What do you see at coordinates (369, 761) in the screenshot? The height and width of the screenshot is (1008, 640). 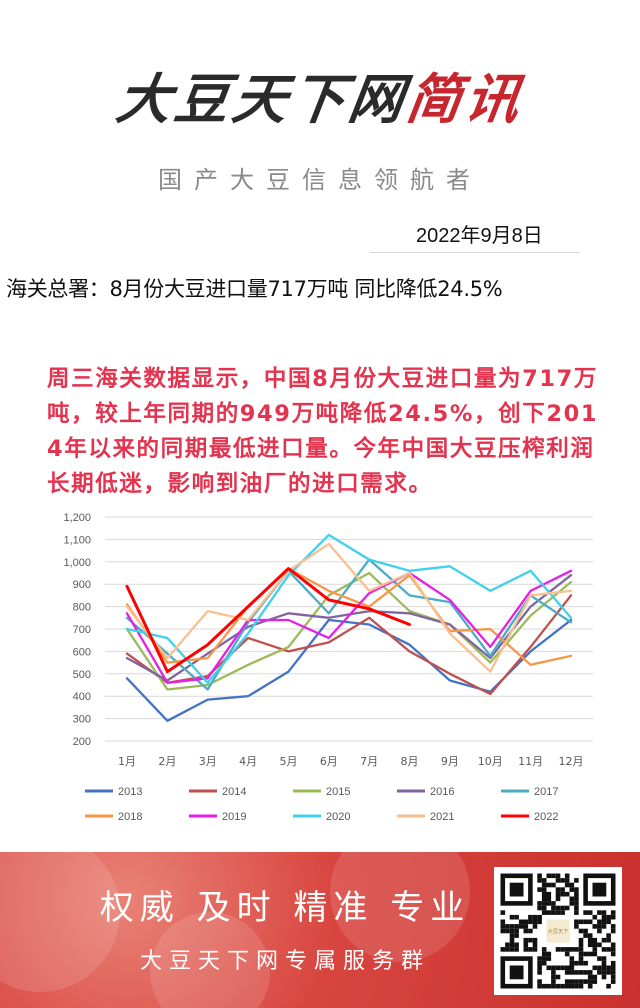 I see `x-tick-label: 7月` at bounding box center [369, 761].